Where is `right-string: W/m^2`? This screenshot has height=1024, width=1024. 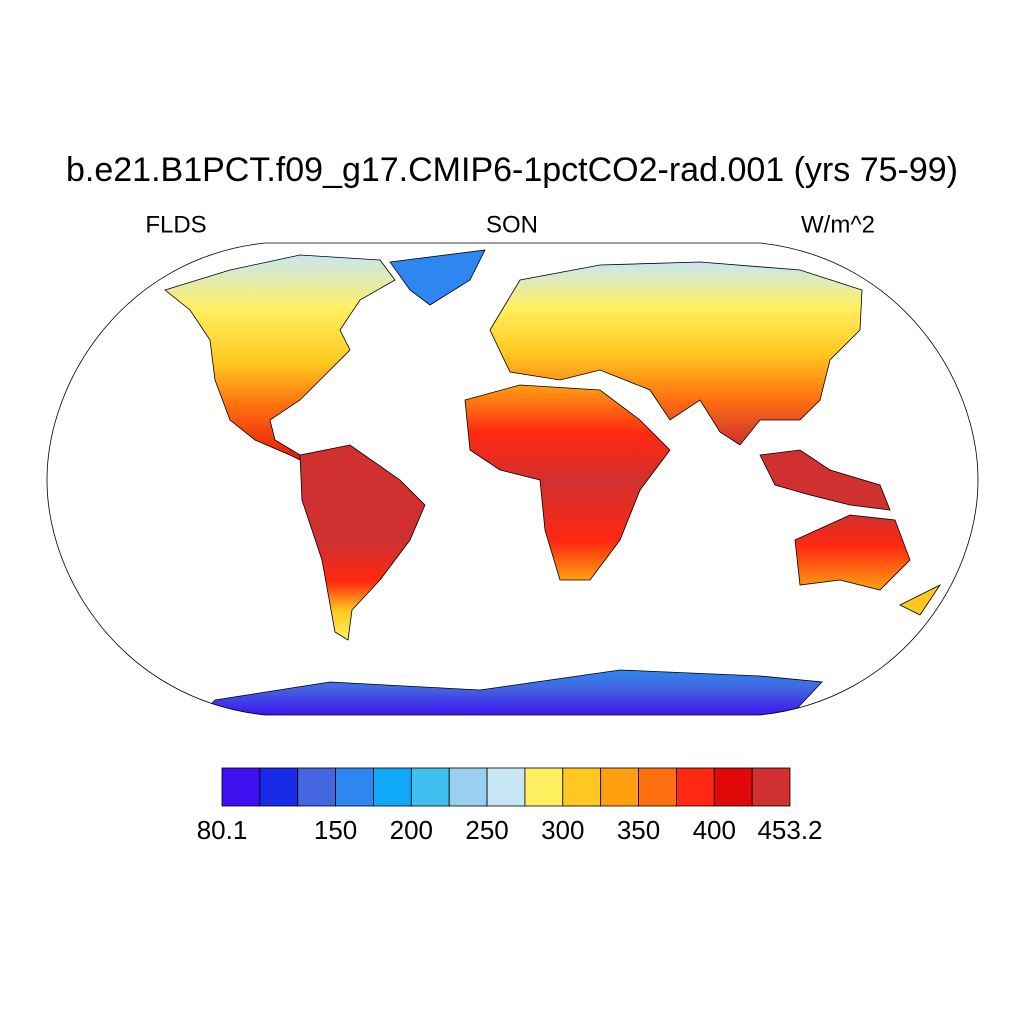 right-string: W/m^2 is located at coordinates (838, 224).